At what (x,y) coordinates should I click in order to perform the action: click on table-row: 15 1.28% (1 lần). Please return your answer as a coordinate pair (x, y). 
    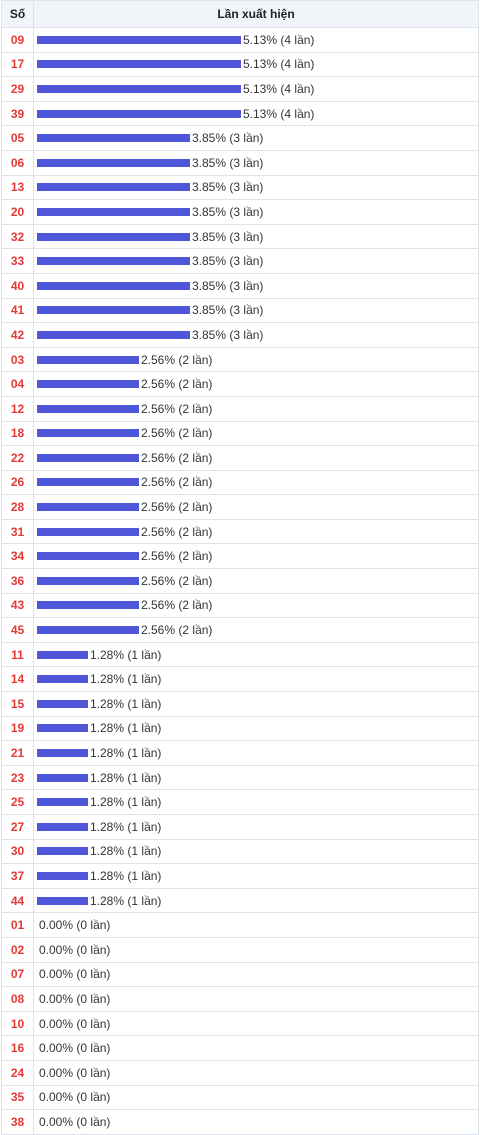
    Looking at the image, I should click on (240, 704).